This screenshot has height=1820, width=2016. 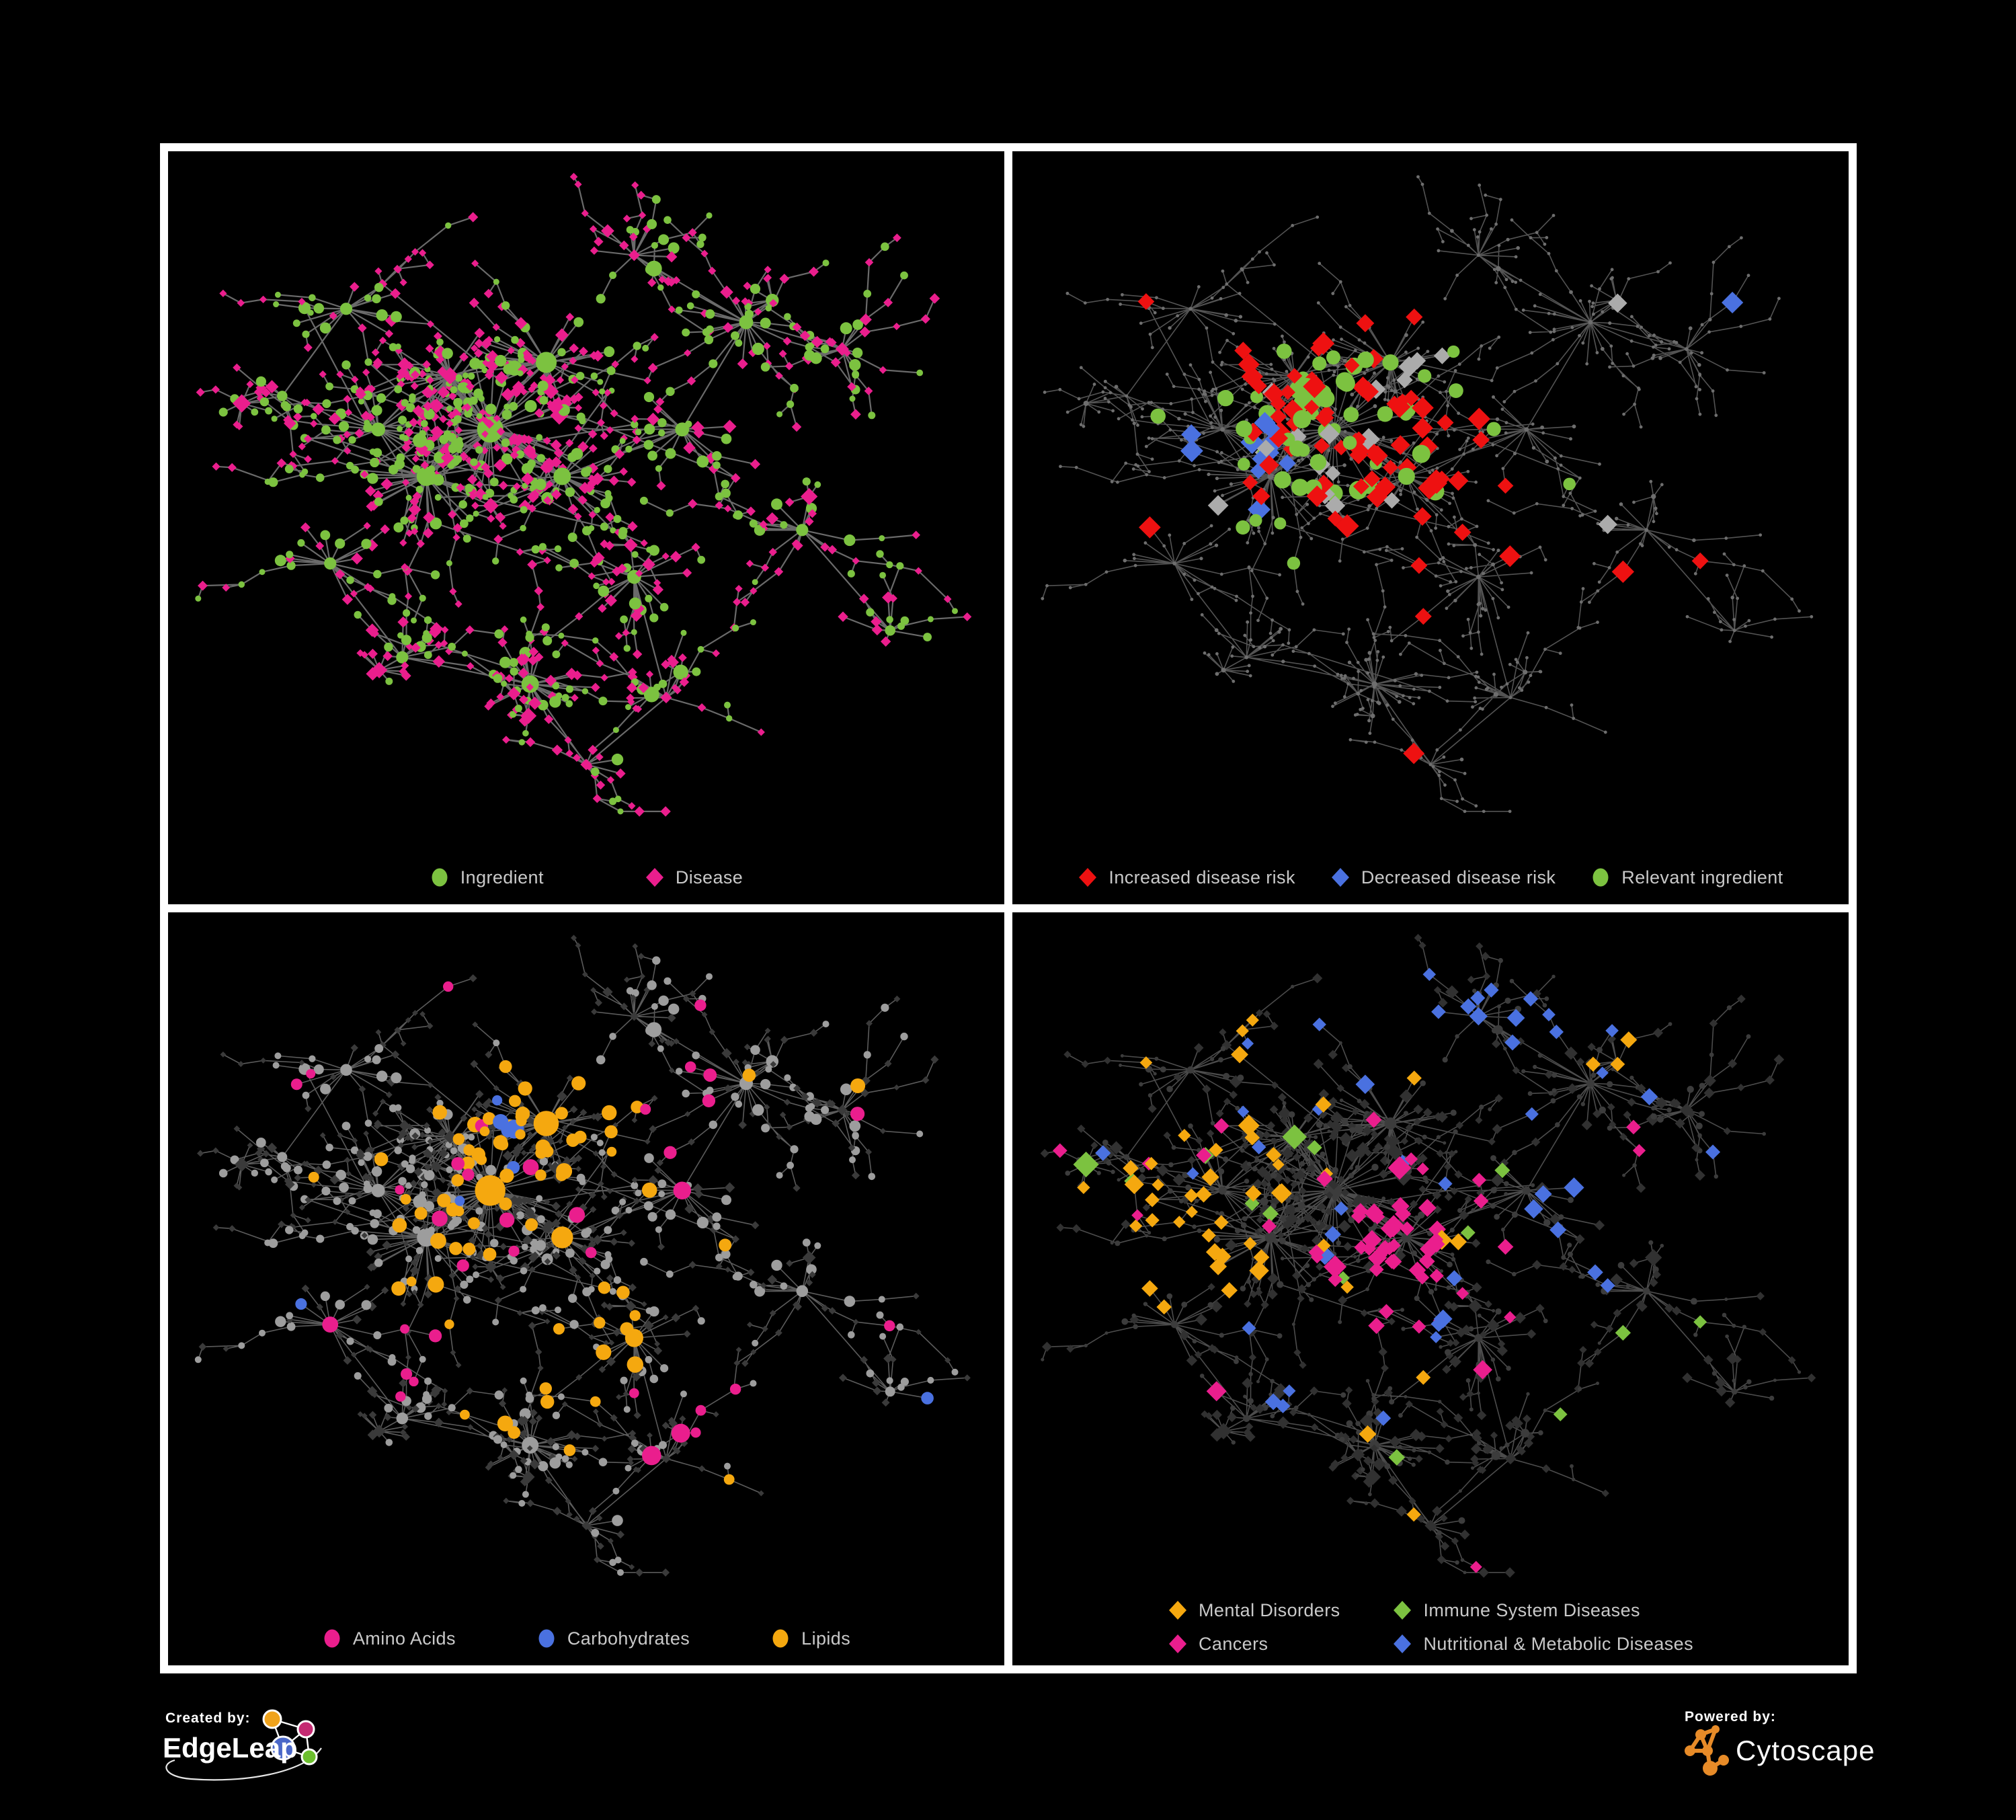 I want to click on legend-ingredient-disease: Ingredient Disease, so click(x=586, y=877).